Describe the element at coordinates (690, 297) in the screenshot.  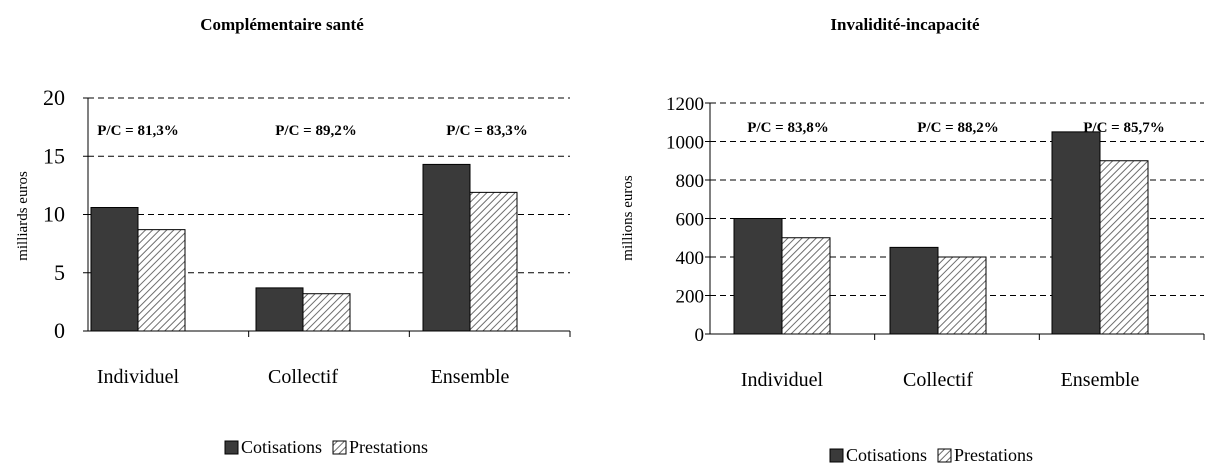
I see `y-tick-label: 200` at that location.